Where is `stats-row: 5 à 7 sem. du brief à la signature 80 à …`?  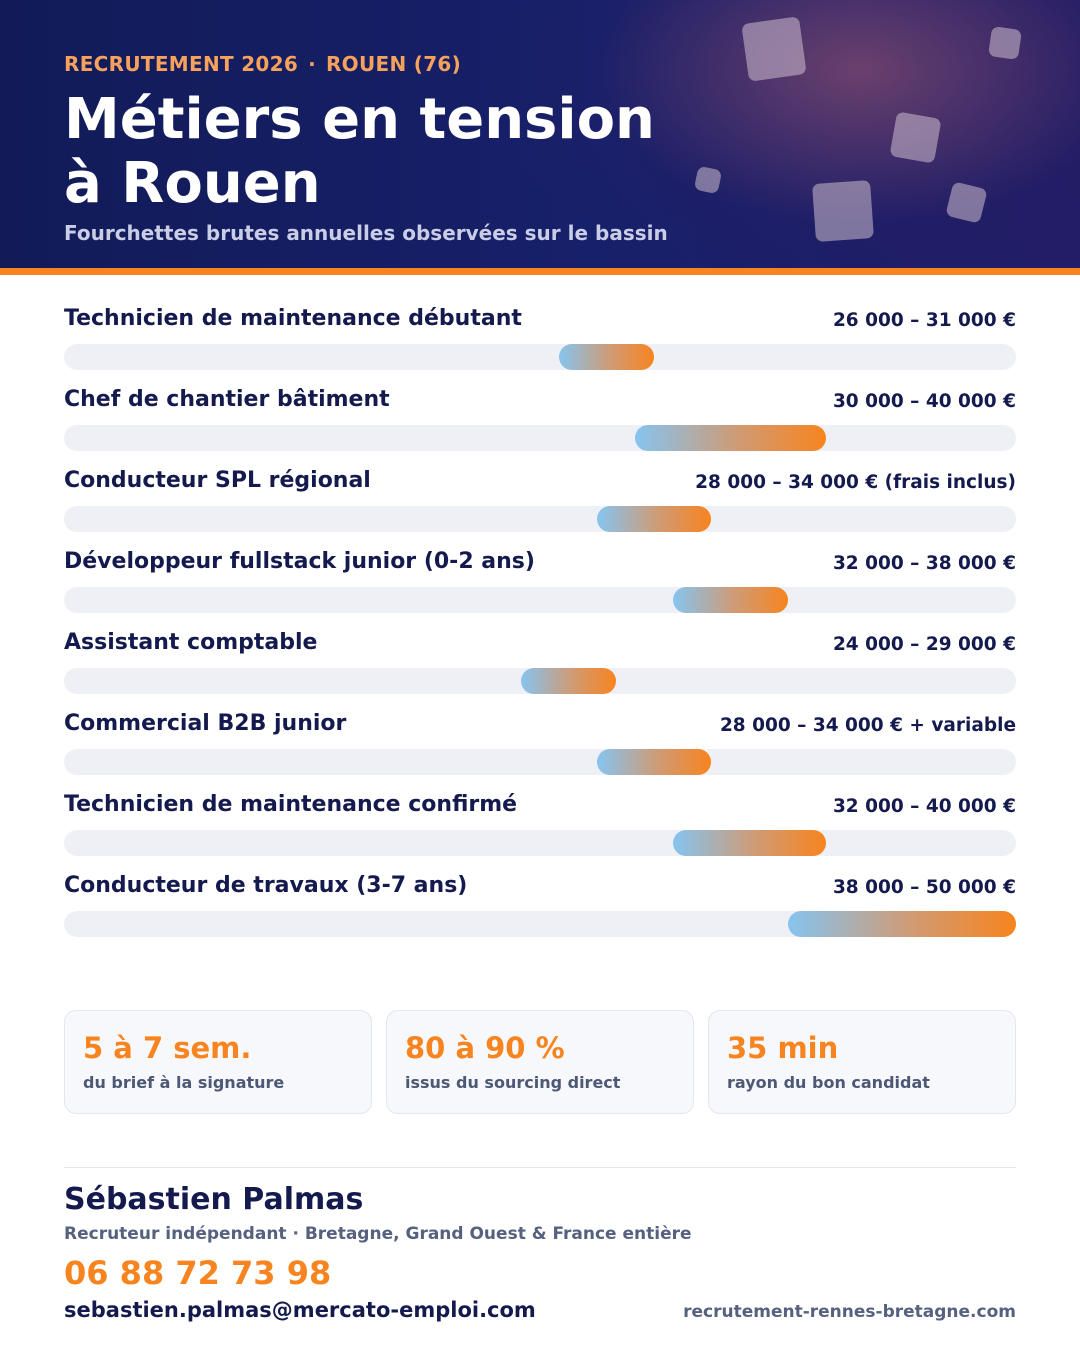 stats-row: 5 à 7 sem. du brief à la signature 80 à … is located at coordinates (540, 1062).